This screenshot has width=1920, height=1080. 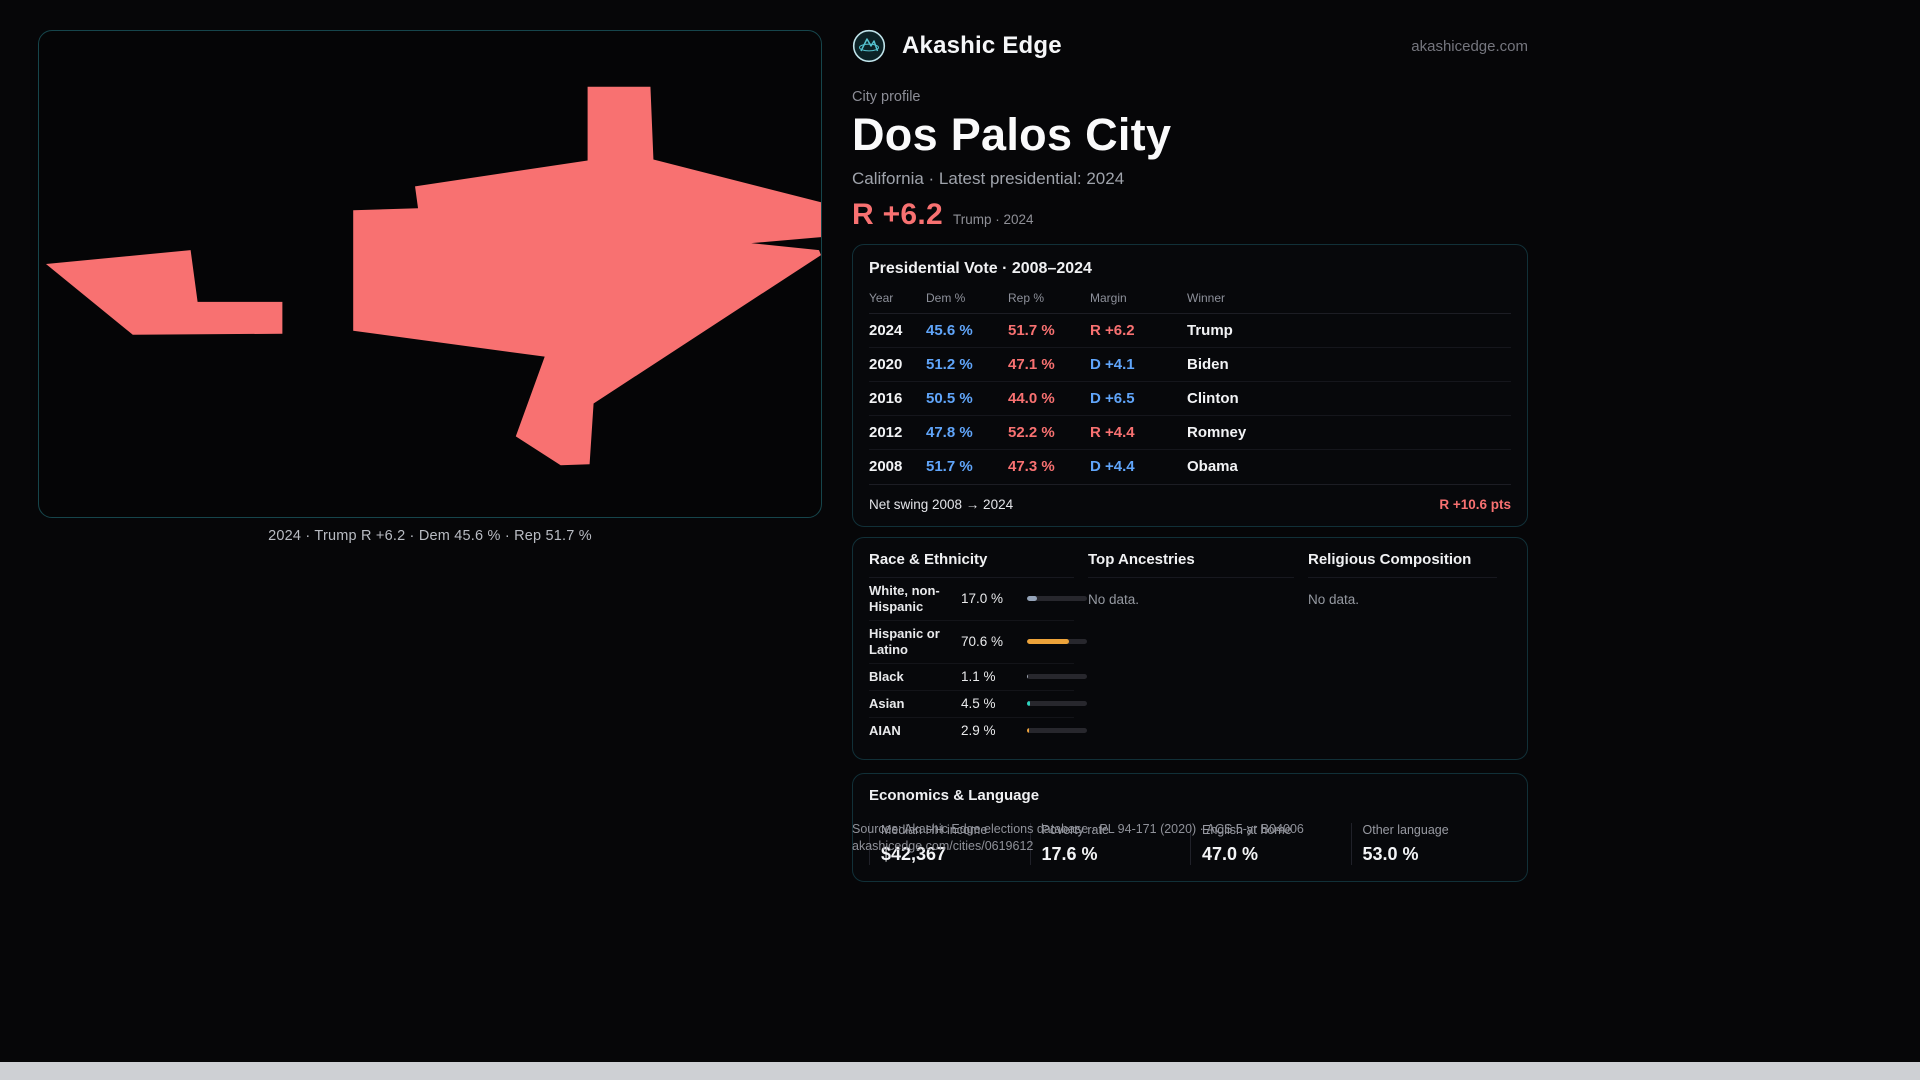 What do you see at coordinates (1230, 853) in the screenshot?
I see `stat-value: 47.0 %` at bounding box center [1230, 853].